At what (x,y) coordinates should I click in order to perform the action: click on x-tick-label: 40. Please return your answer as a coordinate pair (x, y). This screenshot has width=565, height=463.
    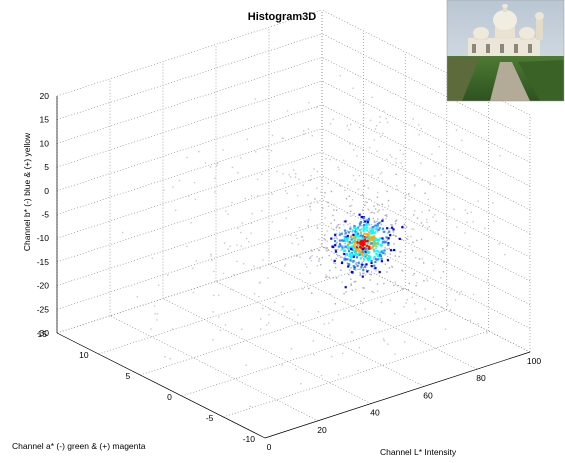
    Looking at the image, I should click on (375, 413).